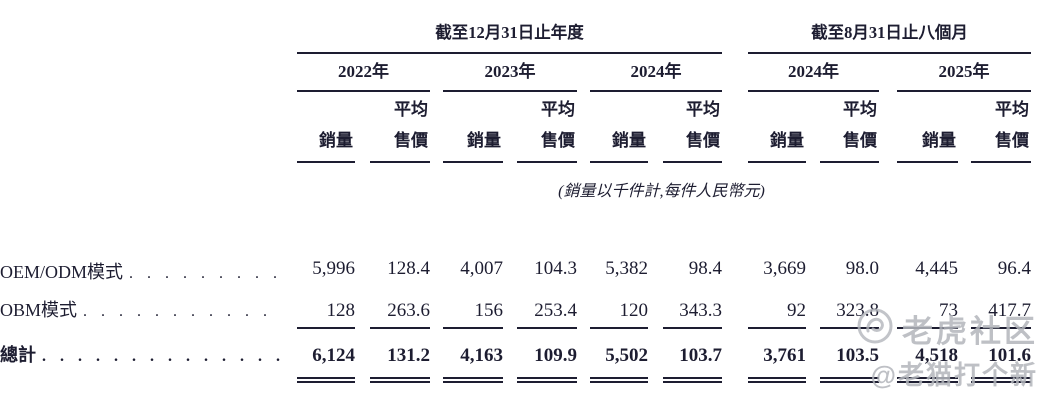  I want to click on total-value-cell: 4,163, so click(473, 356).